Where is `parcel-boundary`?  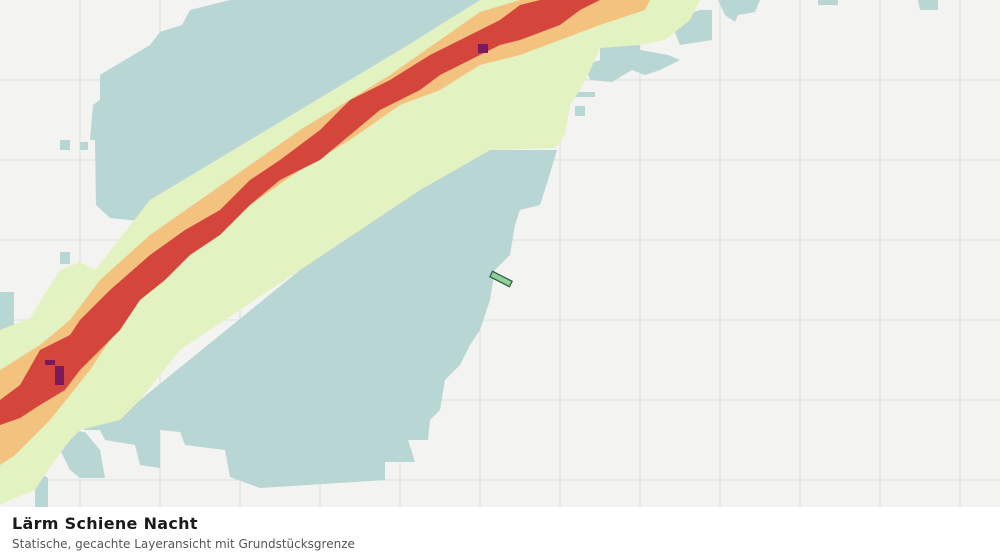
parcel-boundary is located at coordinates (501, 279).